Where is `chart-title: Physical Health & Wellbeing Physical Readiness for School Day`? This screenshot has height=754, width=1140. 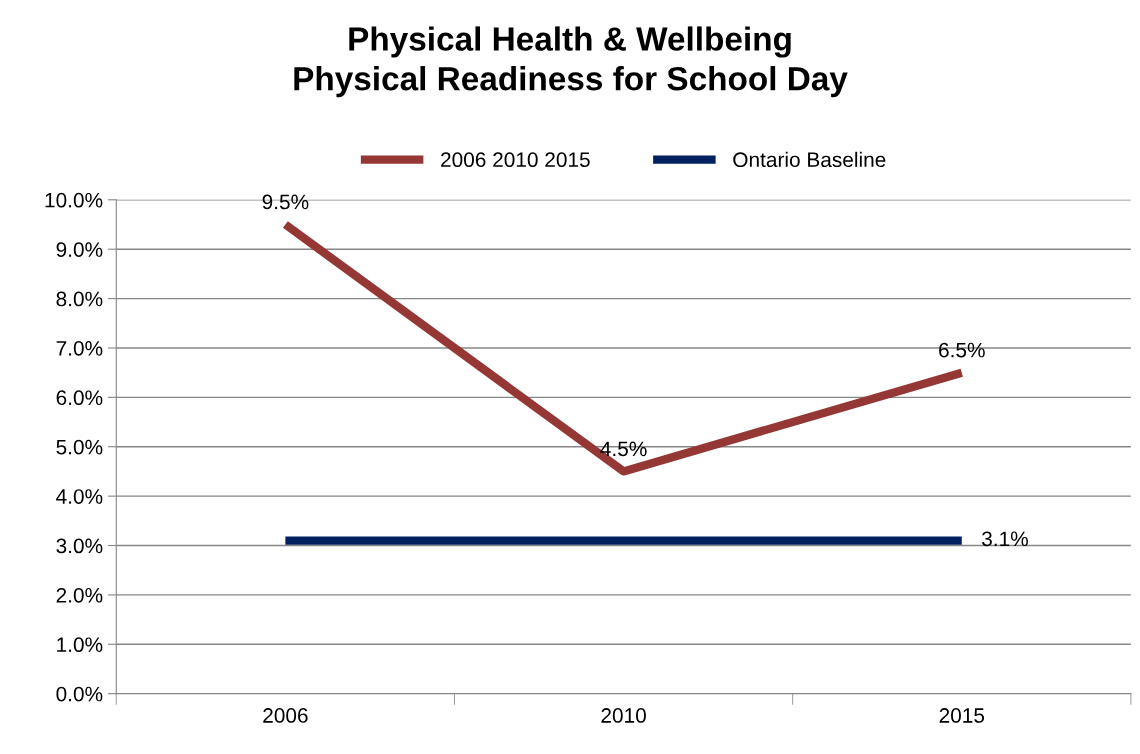
chart-title: Physical Health & Wellbeing Physical Readiness for School Day is located at coordinates (571, 62).